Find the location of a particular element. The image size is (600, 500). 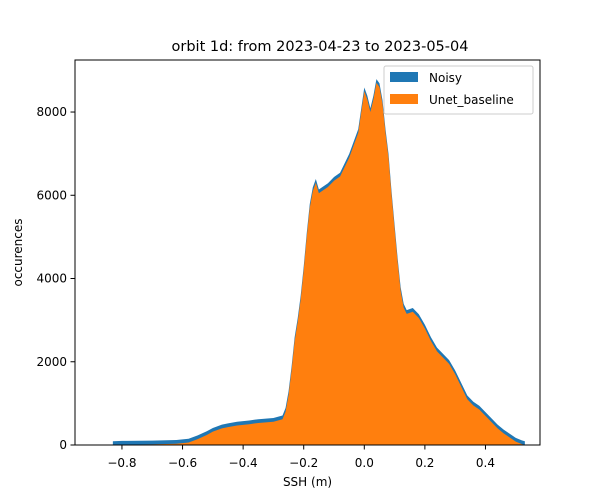

chart-title: orbit 1d: from 2023-04-23 to 2023-05-04 is located at coordinates (320, 47).